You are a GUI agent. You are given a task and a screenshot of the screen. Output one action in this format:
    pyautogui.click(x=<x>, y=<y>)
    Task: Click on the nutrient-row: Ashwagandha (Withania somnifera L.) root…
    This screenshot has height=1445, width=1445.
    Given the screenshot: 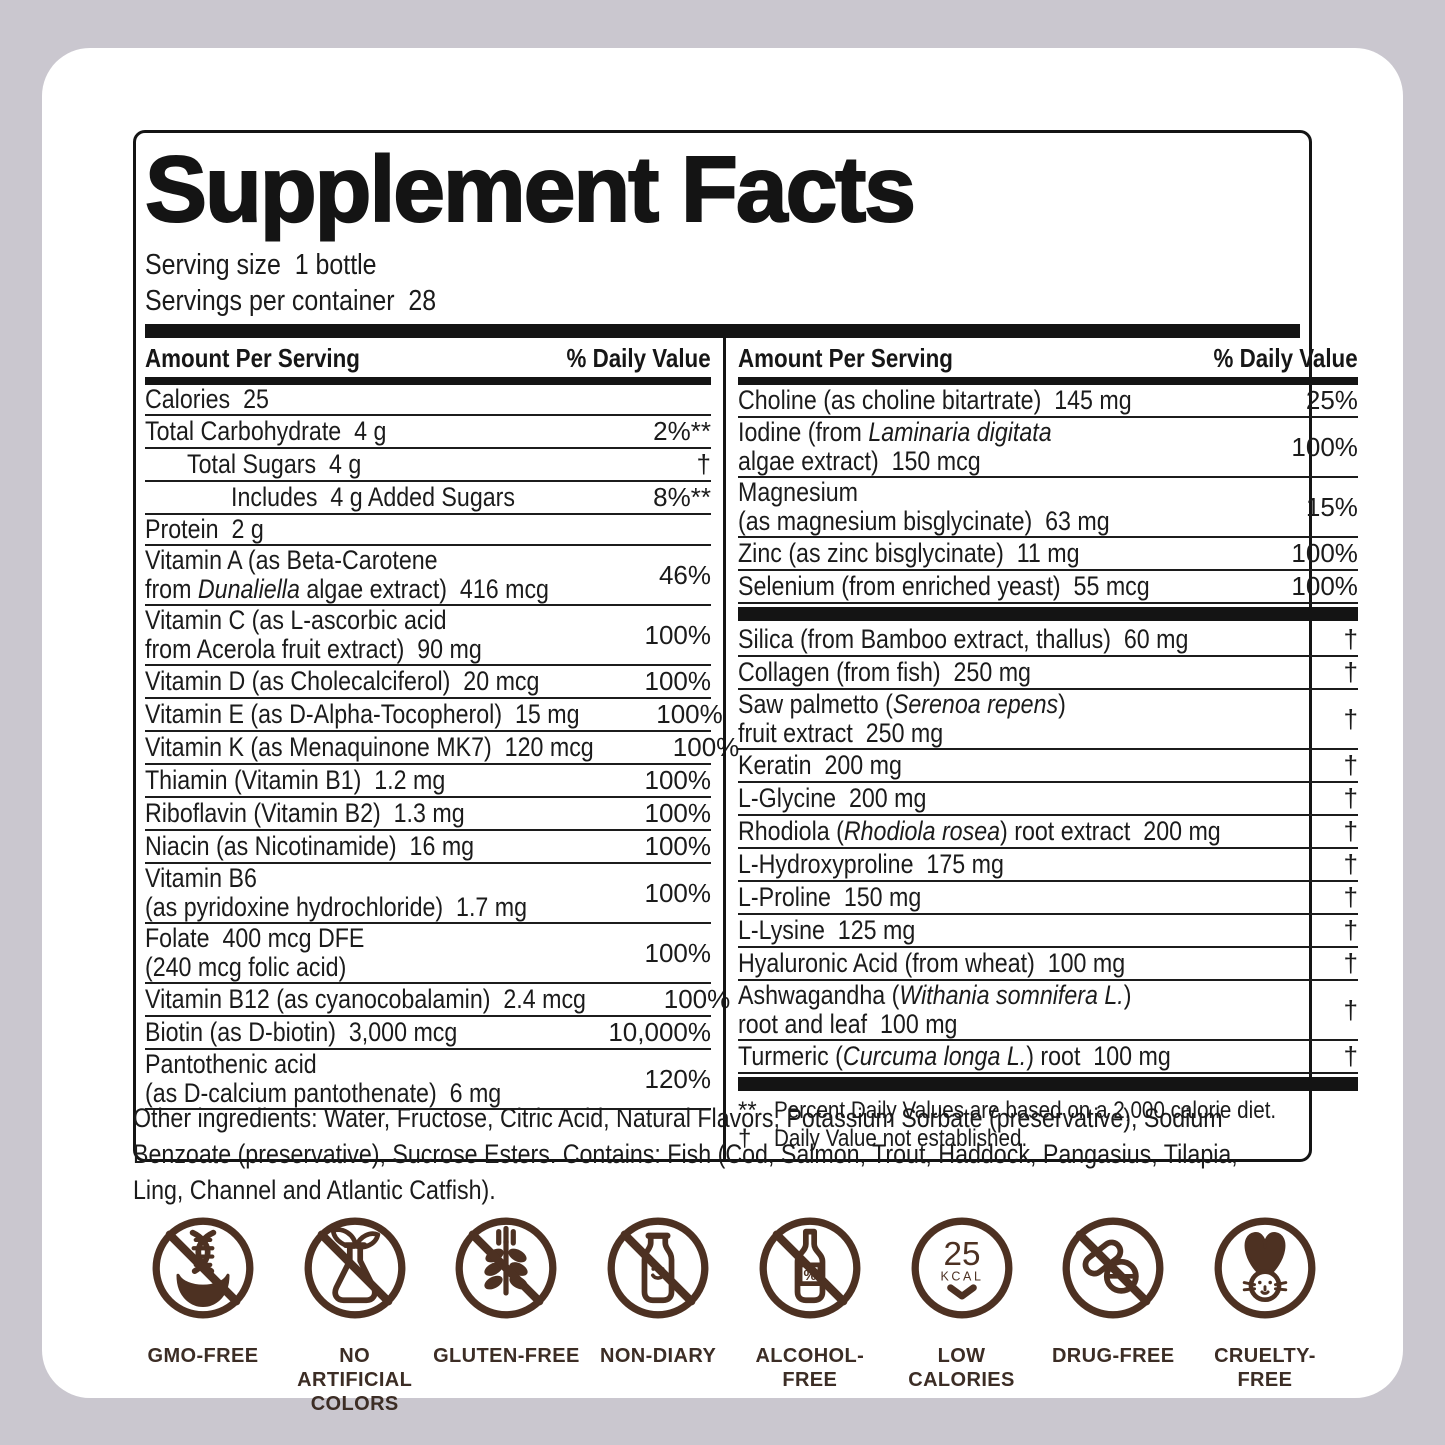 What is the action you would take?
    pyautogui.click(x=1048, y=1011)
    